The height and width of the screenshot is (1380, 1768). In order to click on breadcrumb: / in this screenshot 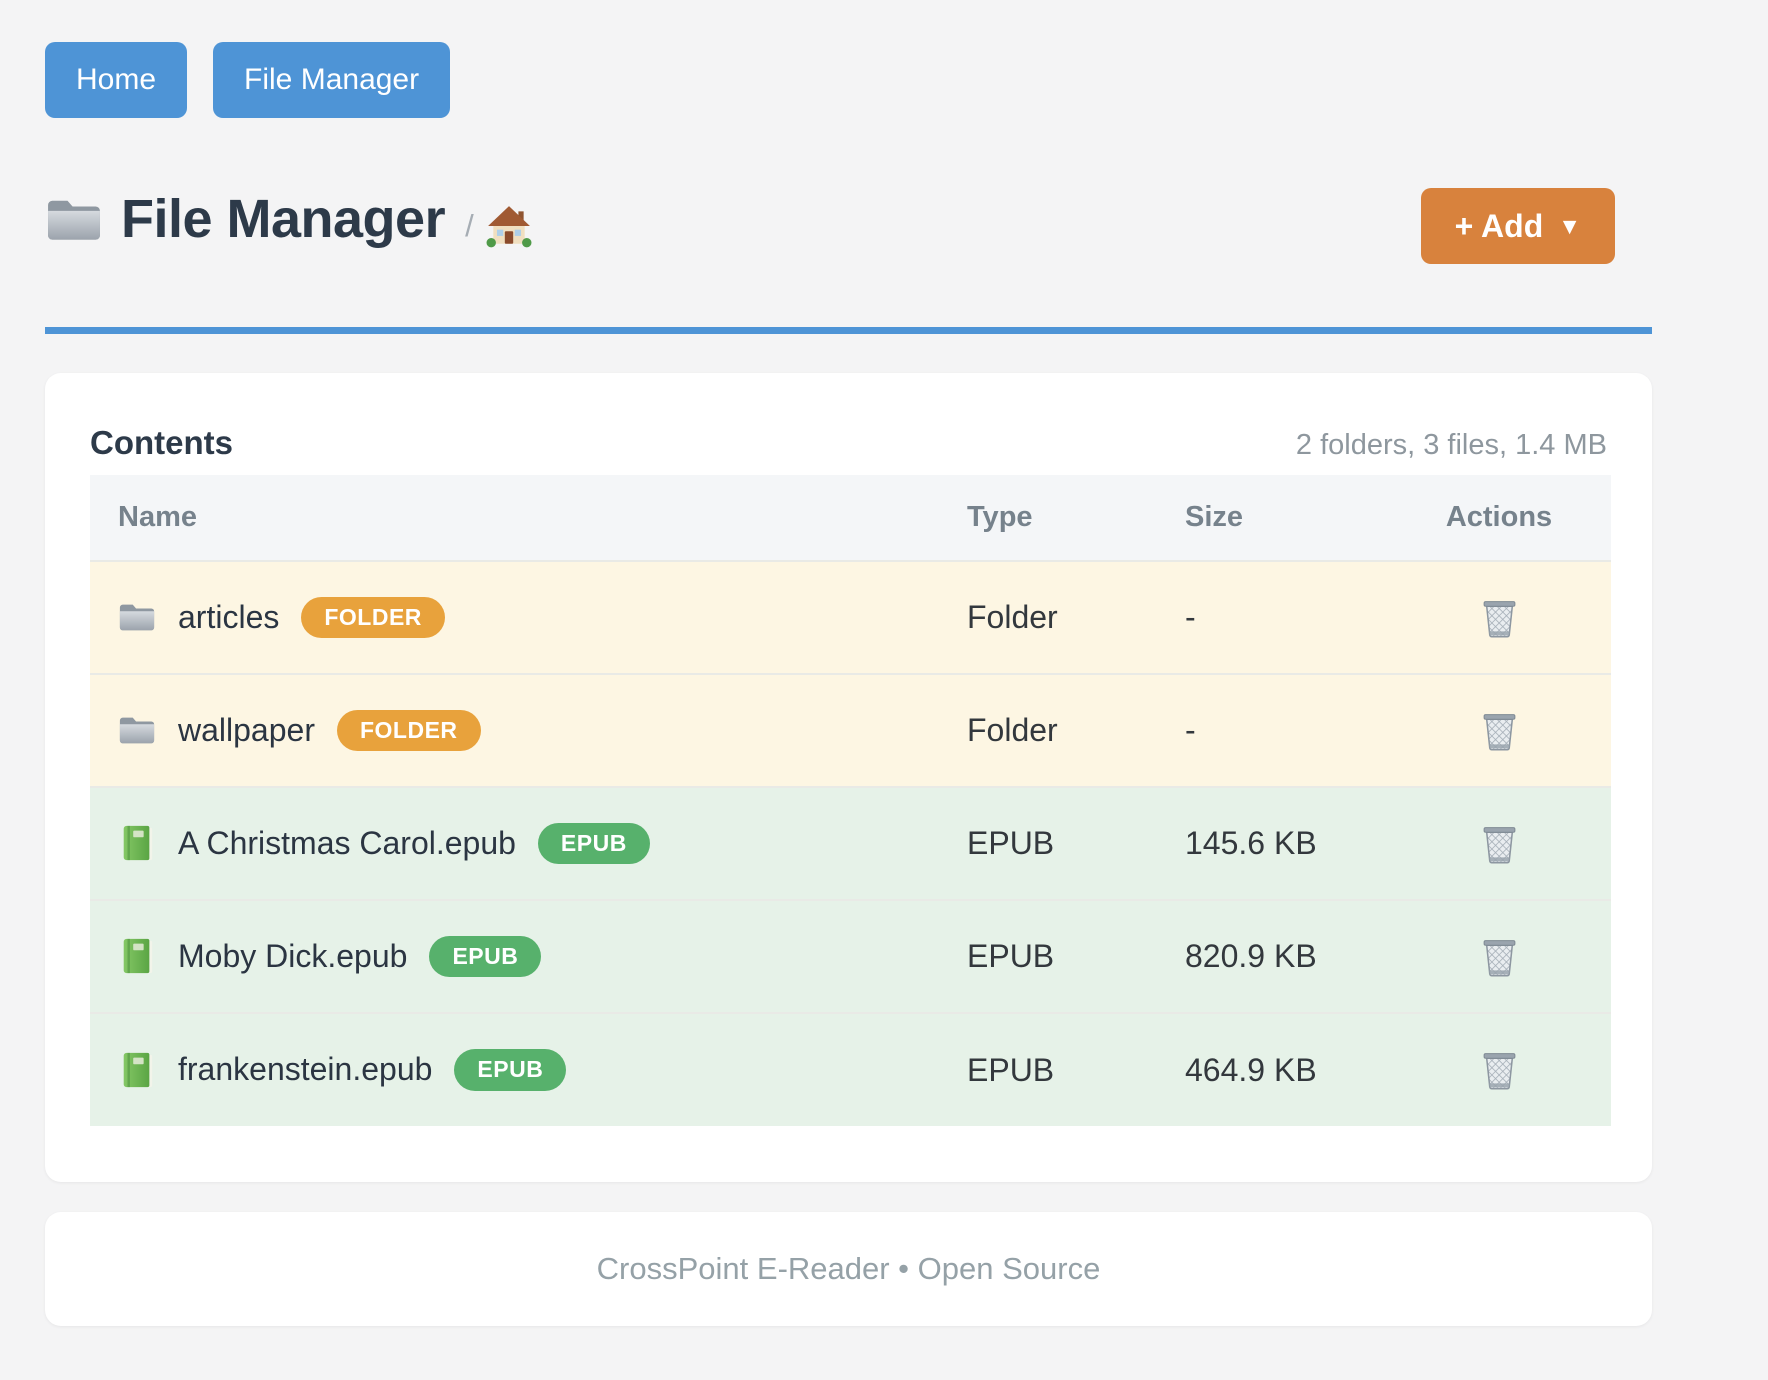, I will do `click(498, 226)`.